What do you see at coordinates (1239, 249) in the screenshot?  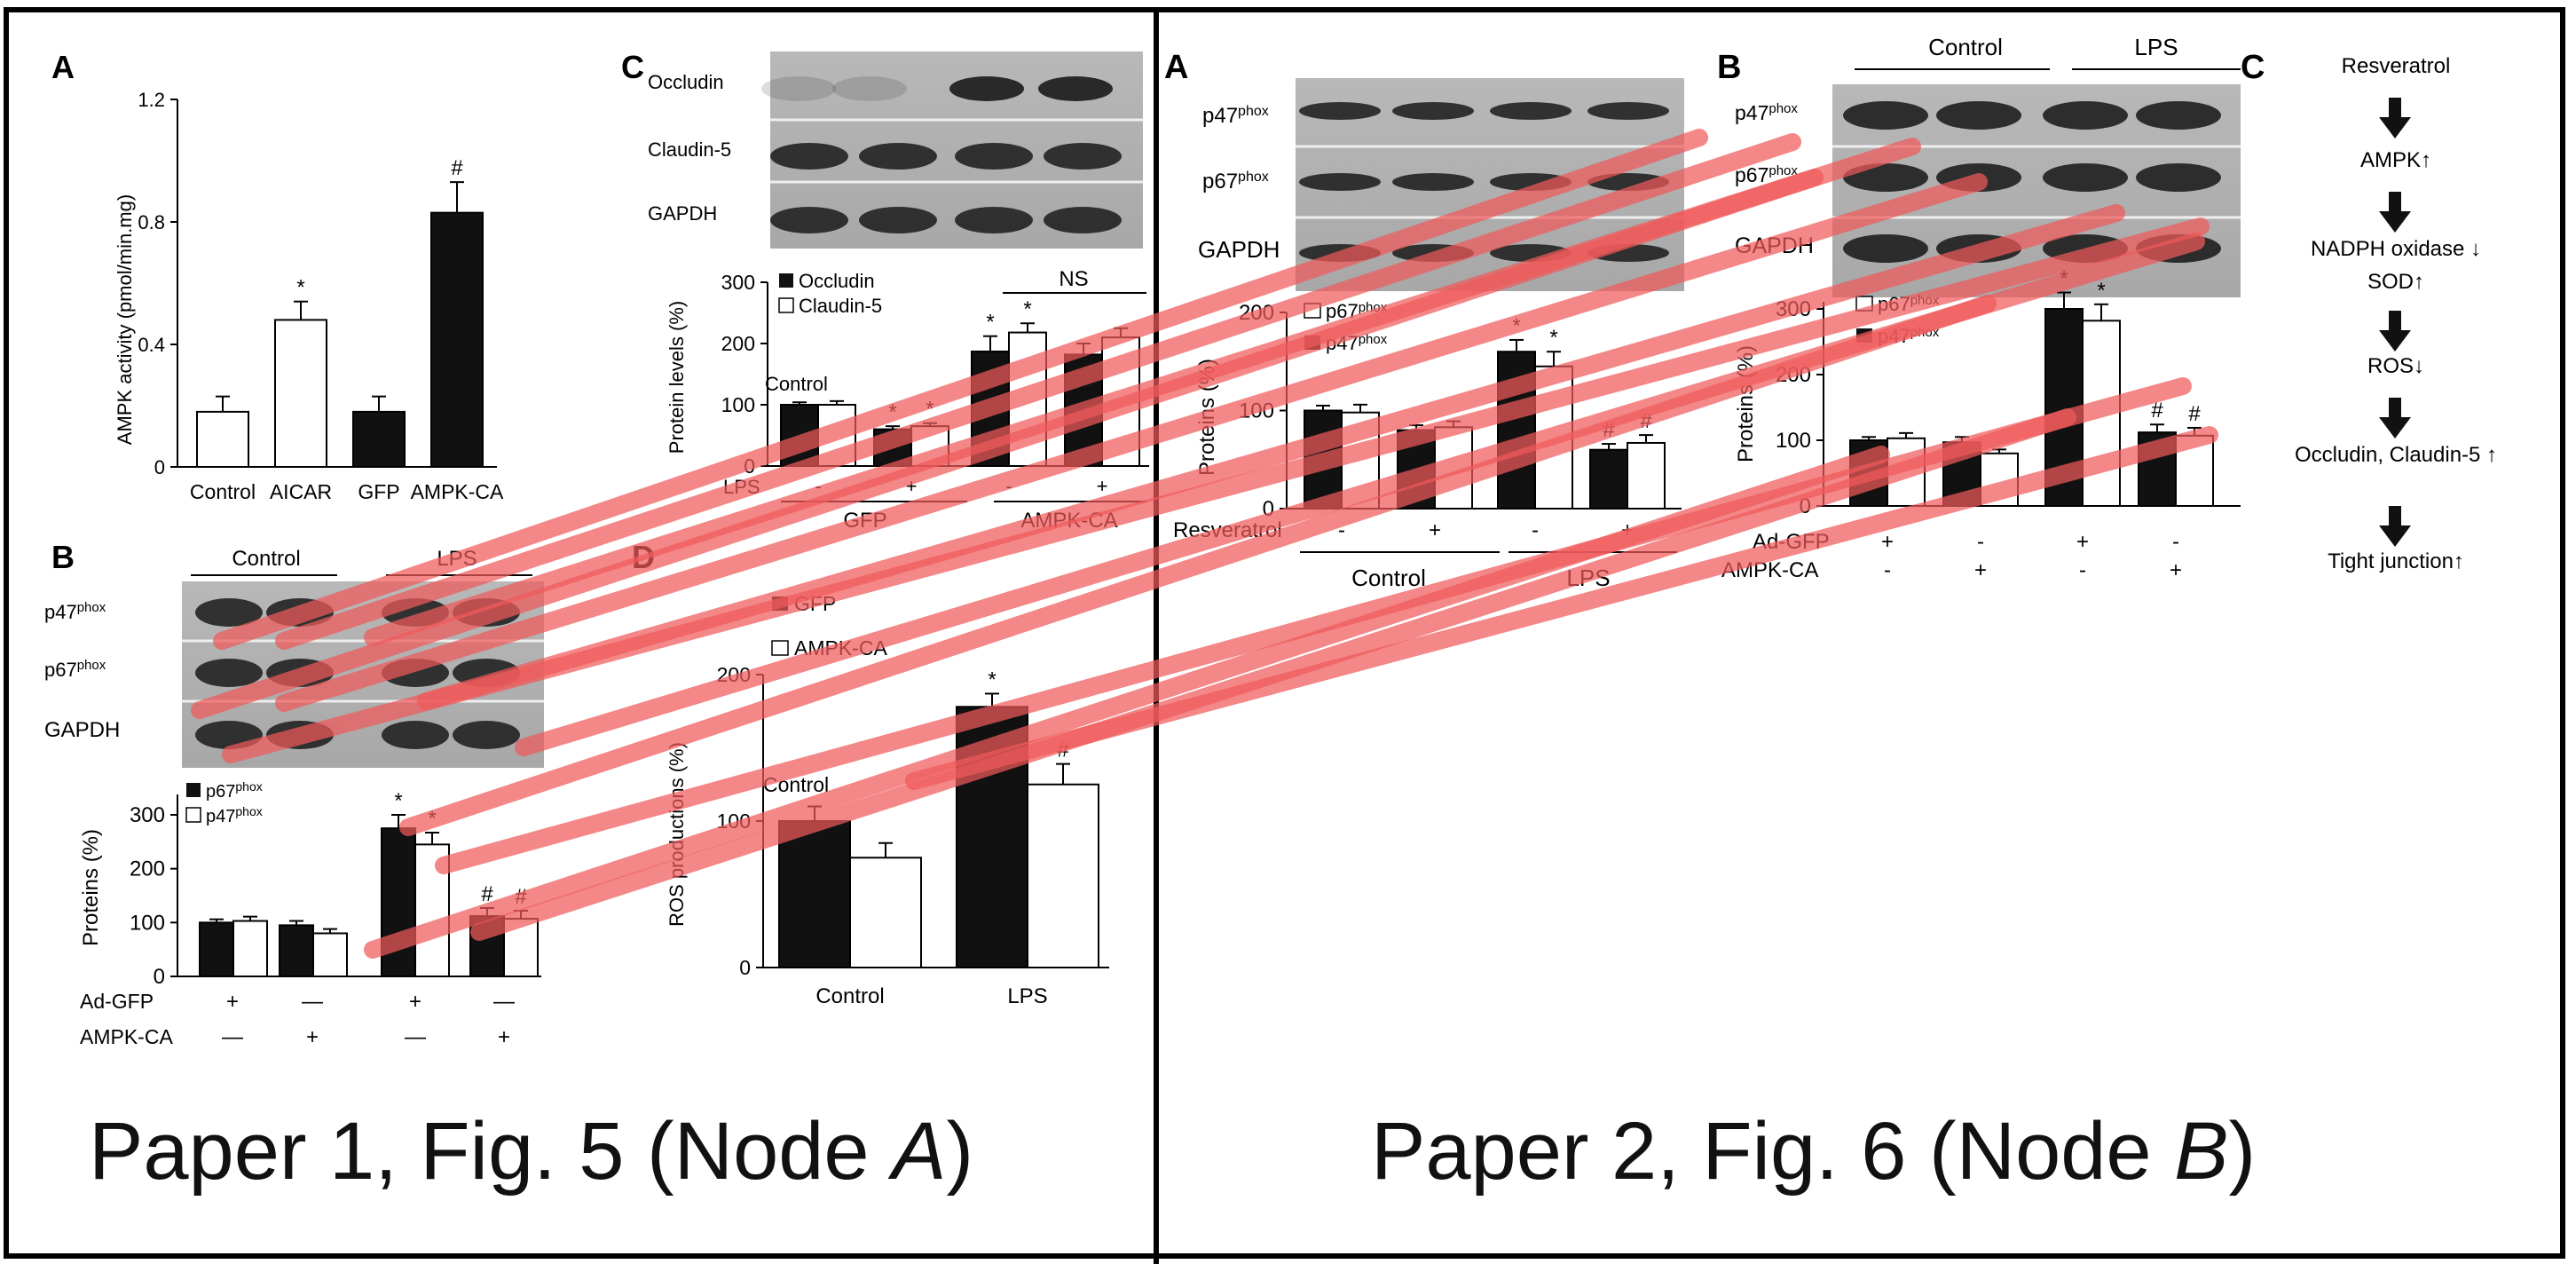 I see `p2-a-blot-label-gapdh: GAPDH` at bounding box center [1239, 249].